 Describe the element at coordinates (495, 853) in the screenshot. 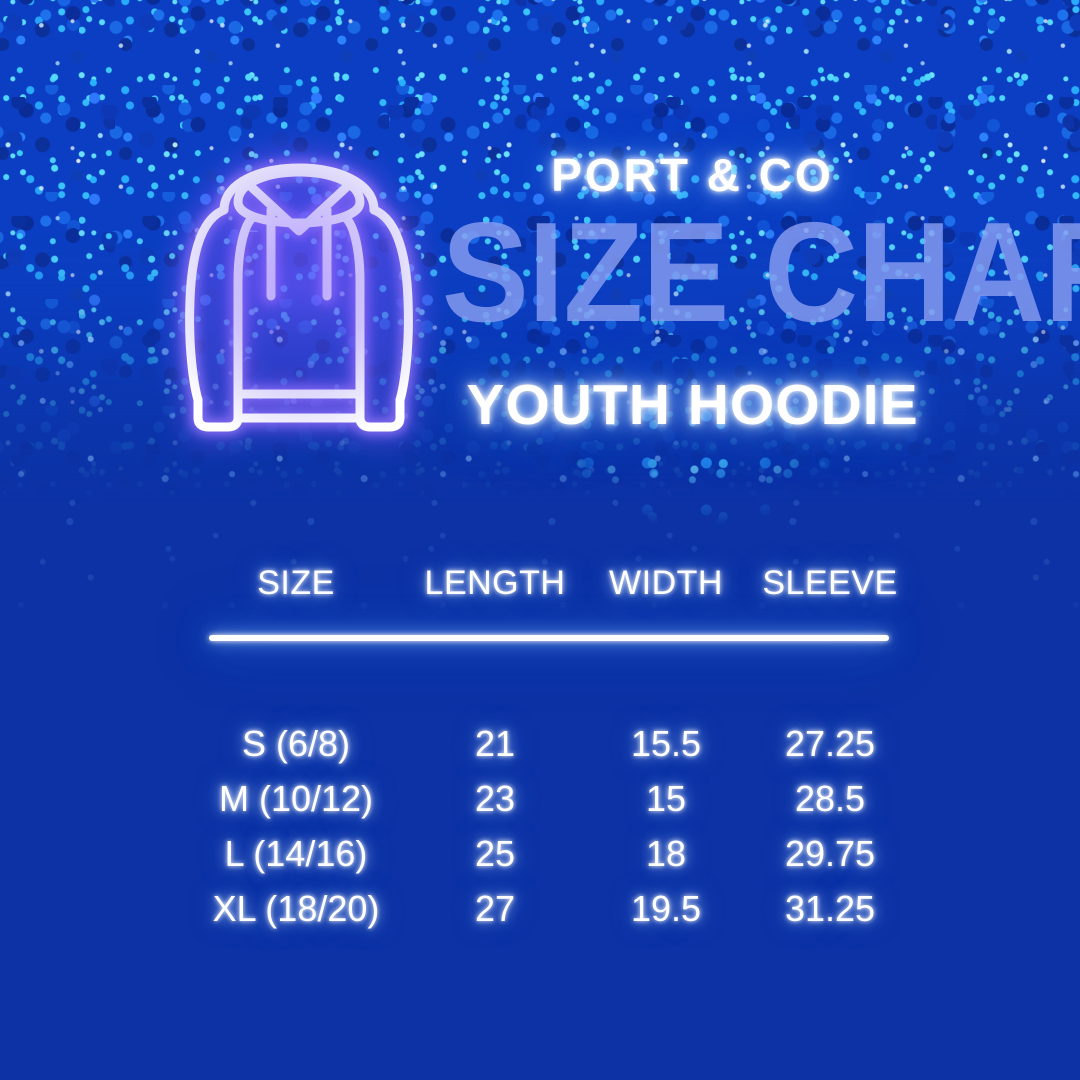

I see `cell-length: 25` at that location.